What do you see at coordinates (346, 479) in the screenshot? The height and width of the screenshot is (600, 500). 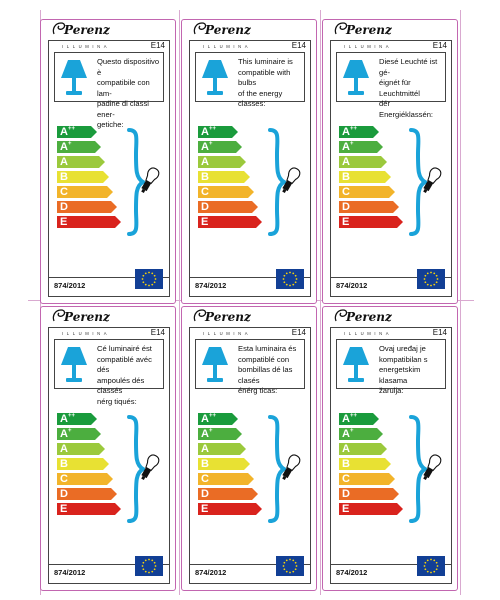 I see `energy-class-label: C` at bounding box center [346, 479].